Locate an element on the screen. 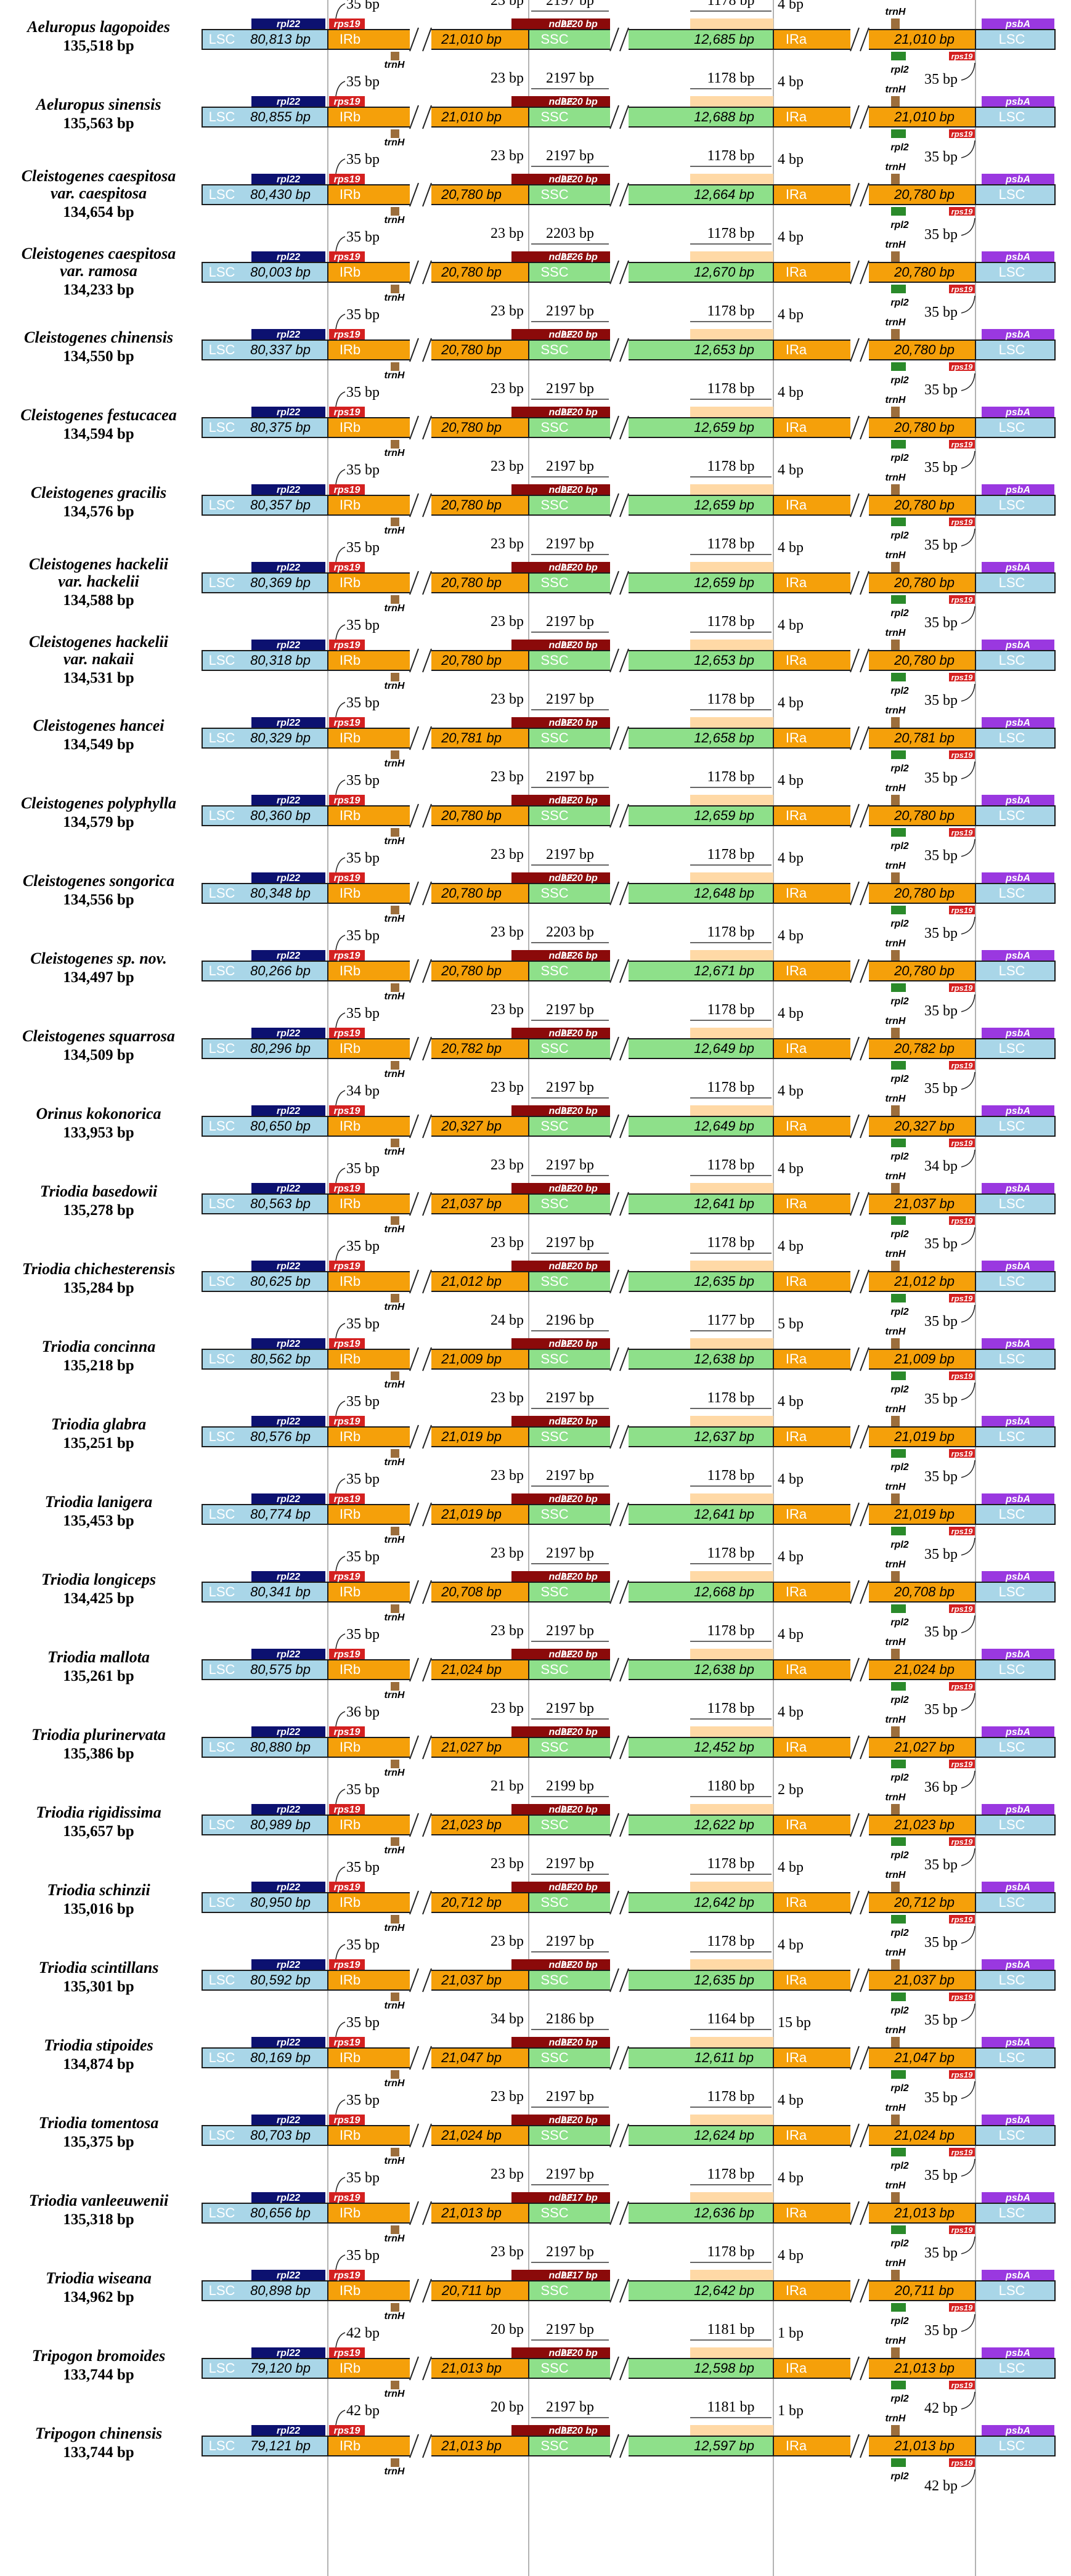  species-name: var. caespitosa is located at coordinates (99, 193).